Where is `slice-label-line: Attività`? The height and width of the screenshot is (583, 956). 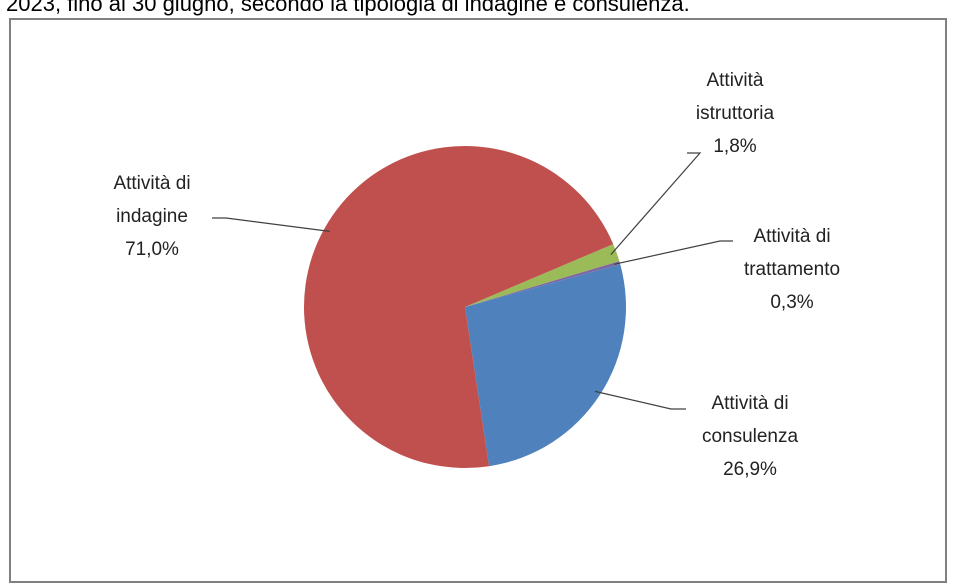 slice-label-line: Attività is located at coordinates (734, 80).